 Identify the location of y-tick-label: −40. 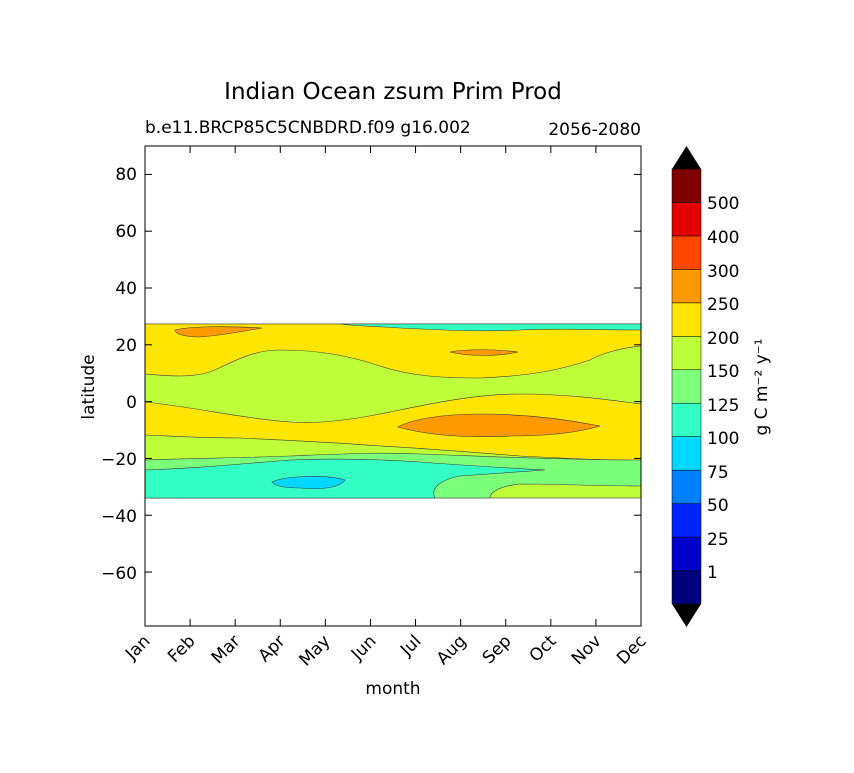
(119, 517).